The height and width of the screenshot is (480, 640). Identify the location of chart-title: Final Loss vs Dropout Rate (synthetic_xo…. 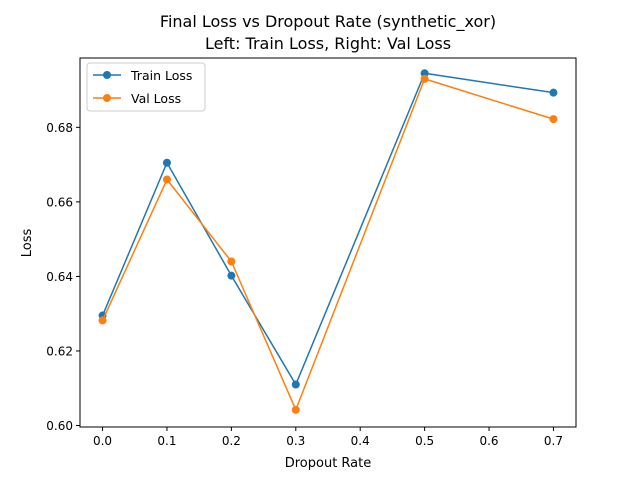
(328, 22).